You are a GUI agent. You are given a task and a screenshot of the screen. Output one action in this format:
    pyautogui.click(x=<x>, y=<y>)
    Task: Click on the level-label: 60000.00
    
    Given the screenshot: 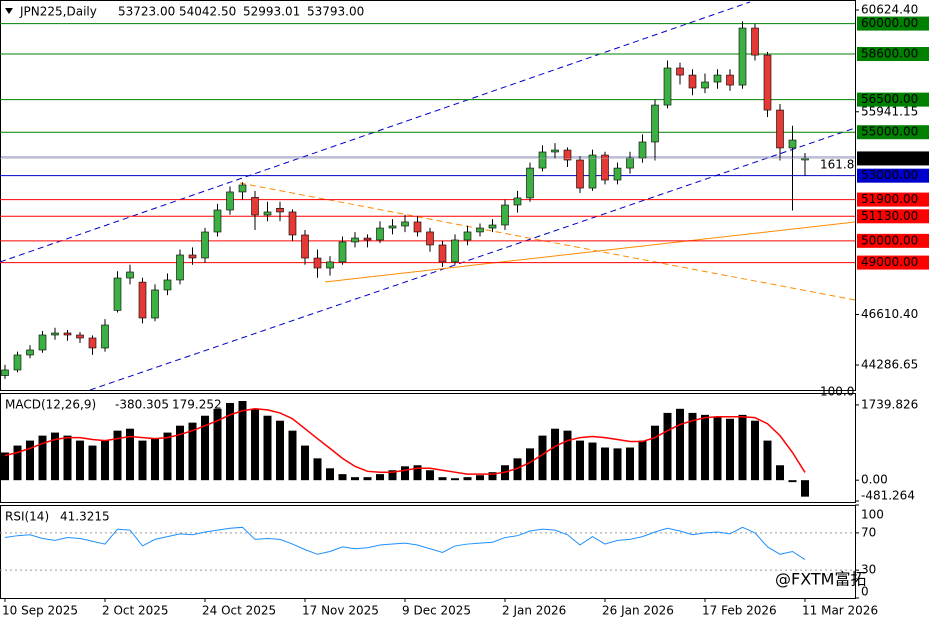 What is the action you would take?
    pyautogui.click(x=889, y=23)
    